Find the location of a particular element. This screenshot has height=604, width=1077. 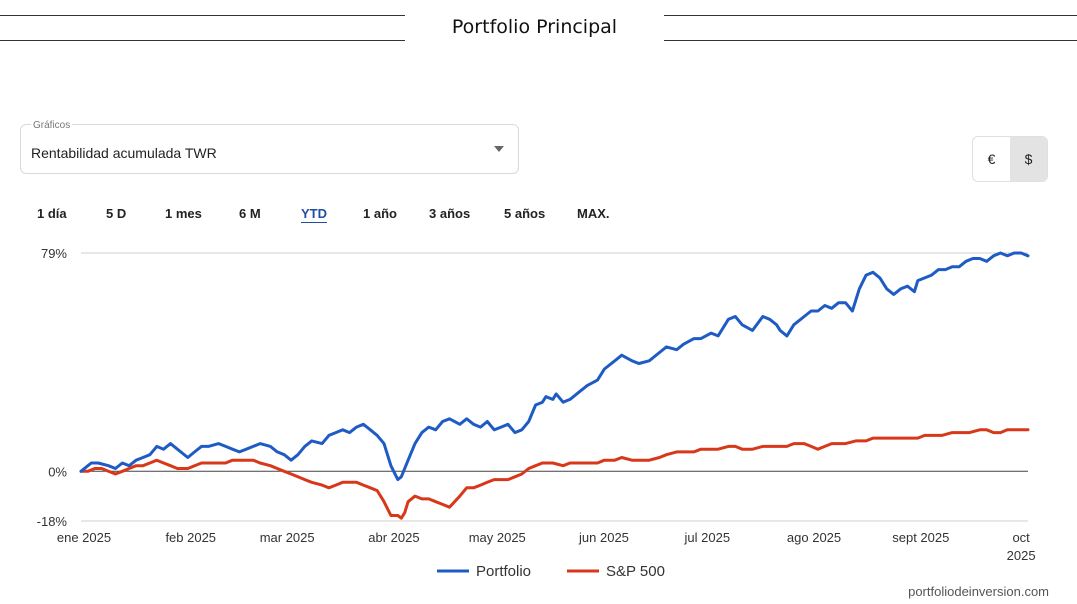

range-5-days: 5 D is located at coordinates (116, 213).